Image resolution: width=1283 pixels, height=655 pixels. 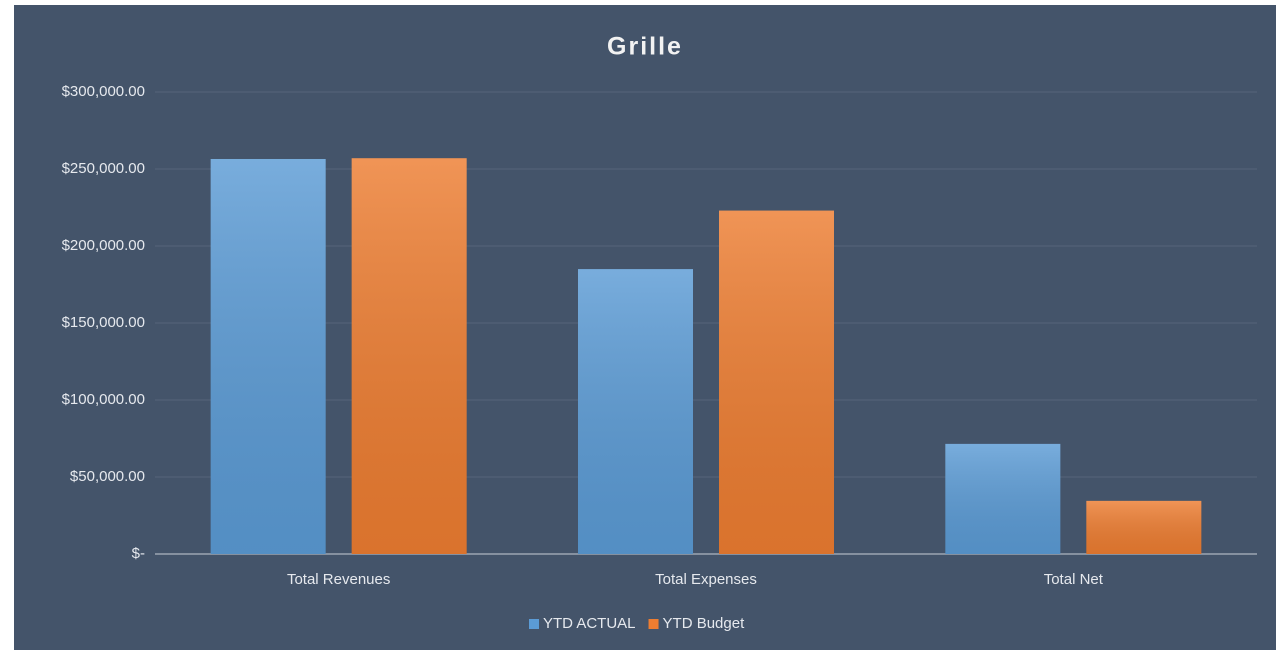 I want to click on y-tick-label: $150,000.00, so click(x=103, y=322).